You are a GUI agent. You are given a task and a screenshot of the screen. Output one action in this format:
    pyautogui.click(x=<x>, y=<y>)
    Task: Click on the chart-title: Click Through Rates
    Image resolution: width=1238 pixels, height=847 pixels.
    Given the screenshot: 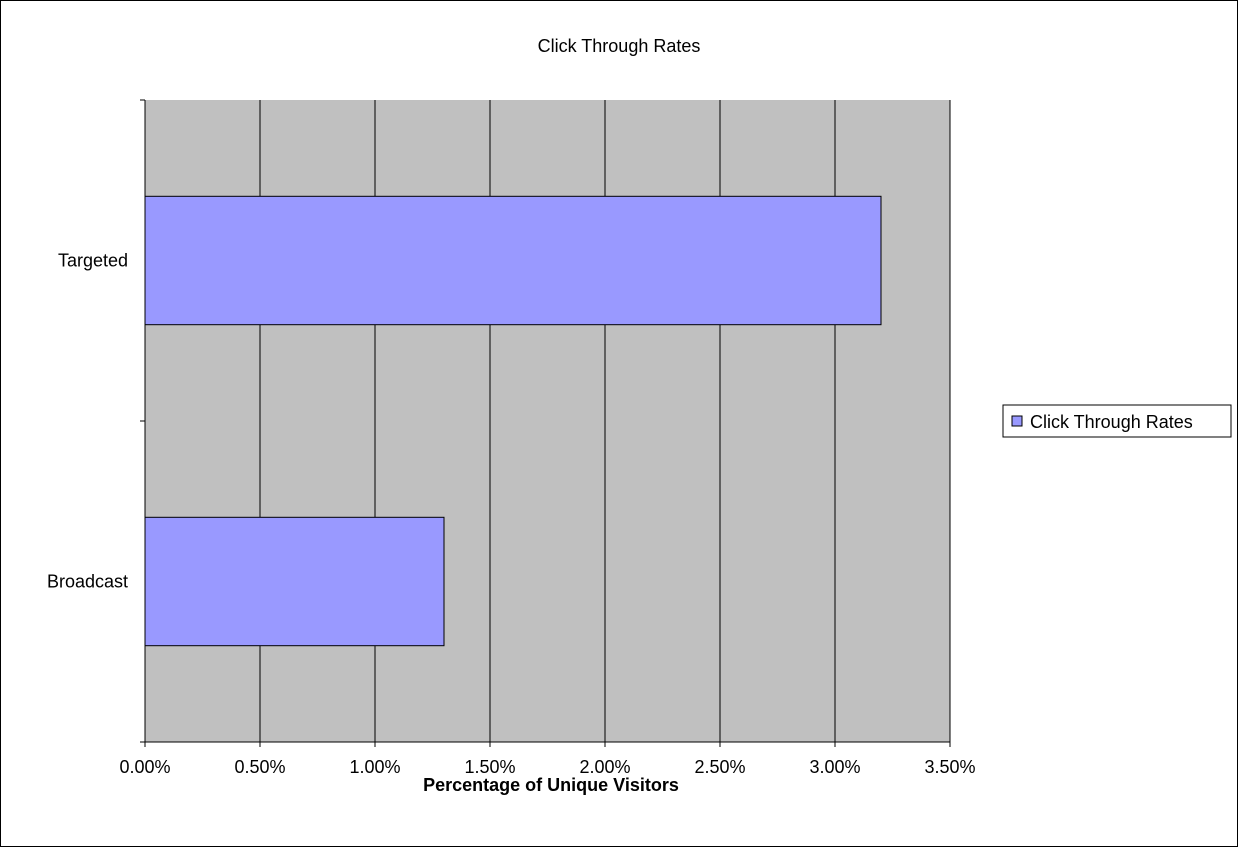 What is the action you would take?
    pyautogui.click(x=619, y=46)
    